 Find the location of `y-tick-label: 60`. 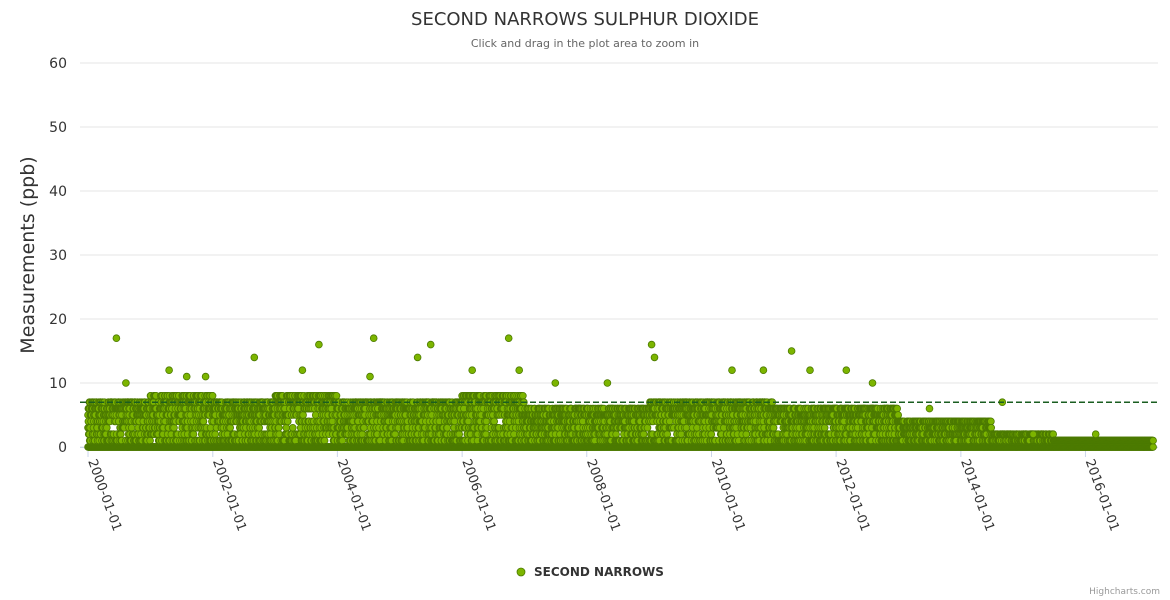

y-tick-label: 60 is located at coordinates (58, 64).